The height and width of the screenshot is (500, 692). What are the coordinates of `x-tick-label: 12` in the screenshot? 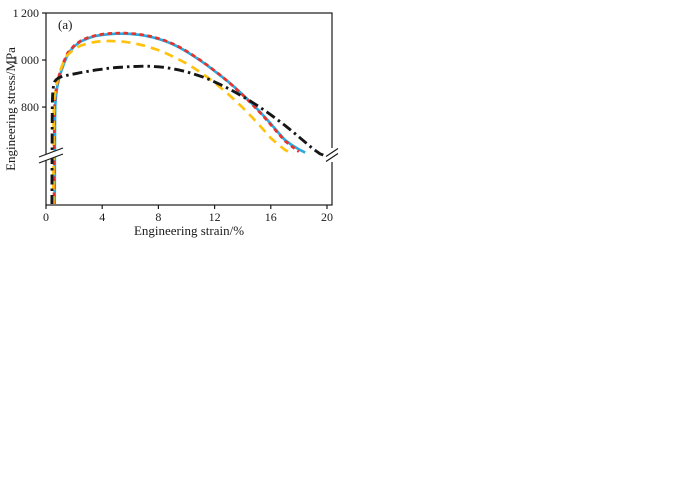 It's located at (215, 217).